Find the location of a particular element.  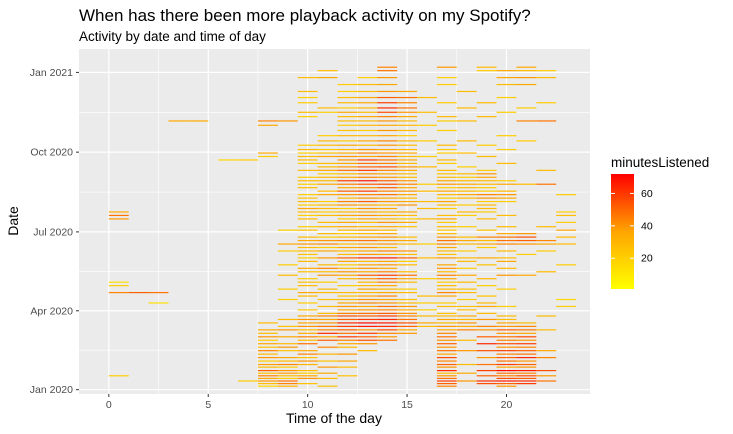

legend: minutesListened 20 40 60 is located at coordinates (660, 222).